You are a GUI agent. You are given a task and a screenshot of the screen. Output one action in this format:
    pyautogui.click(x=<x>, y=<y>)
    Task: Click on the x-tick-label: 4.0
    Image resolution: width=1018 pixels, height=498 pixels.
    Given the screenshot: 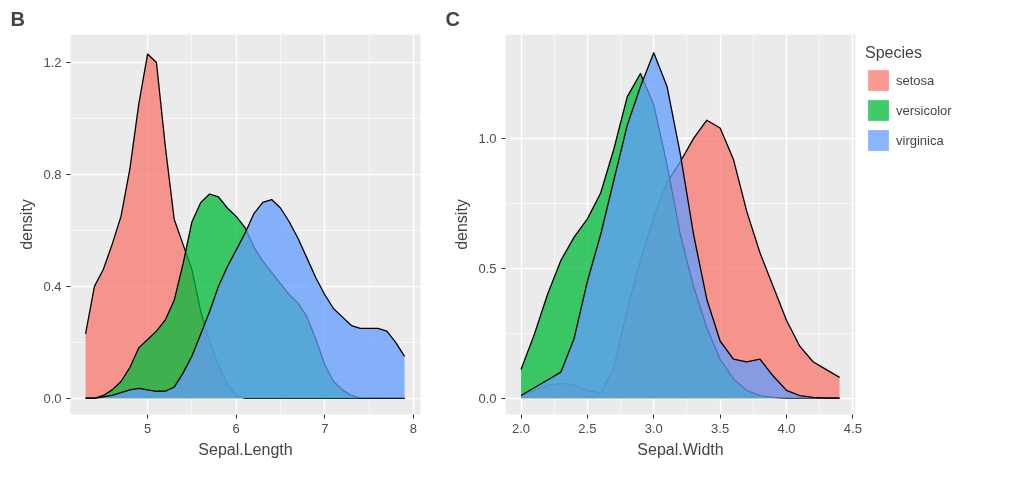 What is the action you would take?
    pyautogui.click(x=786, y=428)
    